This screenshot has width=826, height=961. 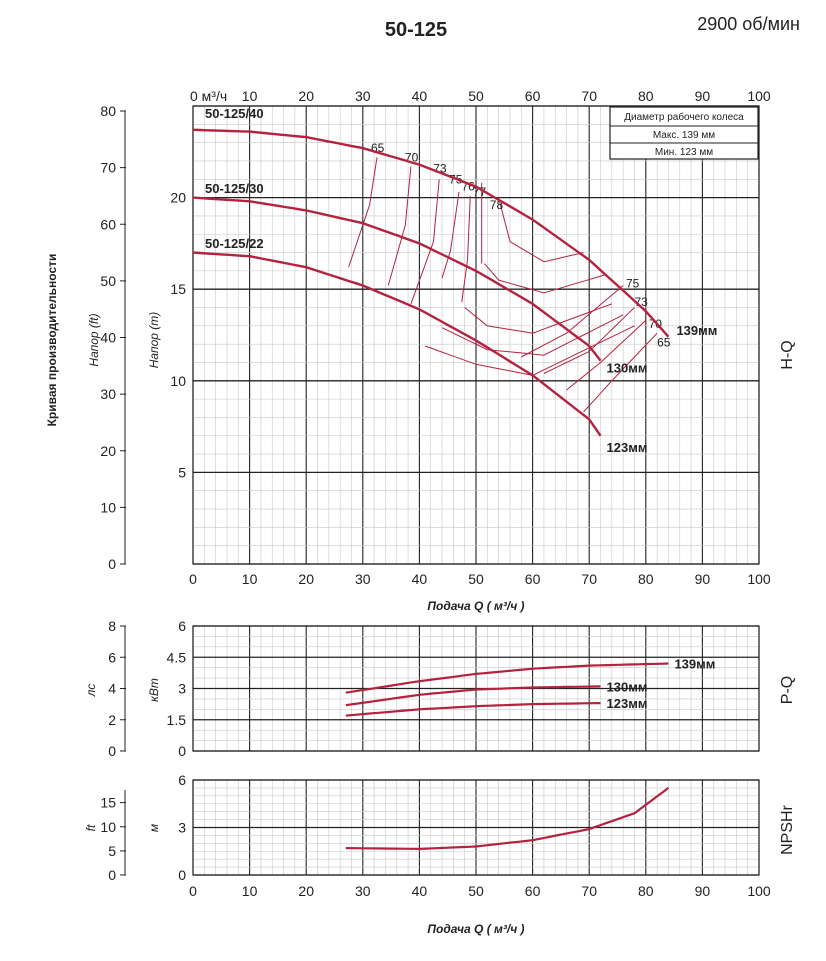 What do you see at coordinates (646, 96) in the screenshot?
I see `x-tick-top: 80` at bounding box center [646, 96].